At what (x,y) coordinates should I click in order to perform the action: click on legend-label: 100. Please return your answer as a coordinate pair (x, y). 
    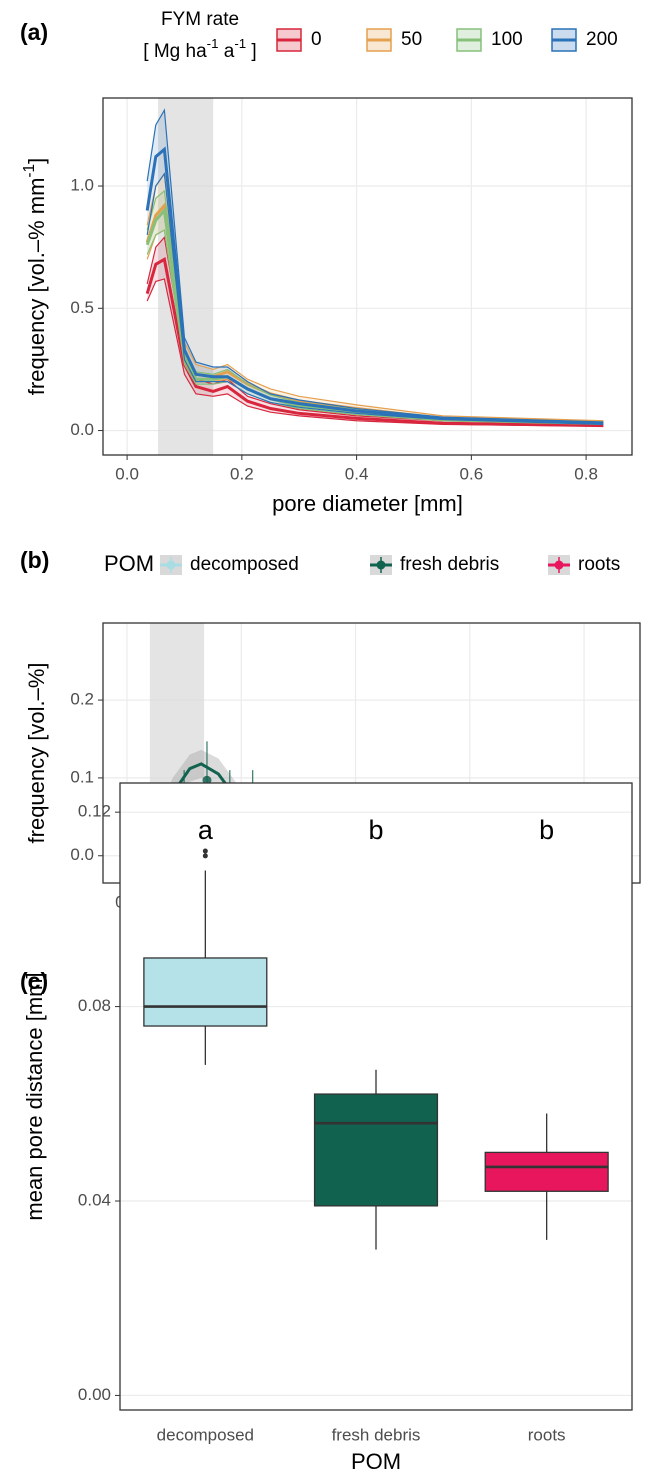
    Looking at the image, I should click on (507, 39).